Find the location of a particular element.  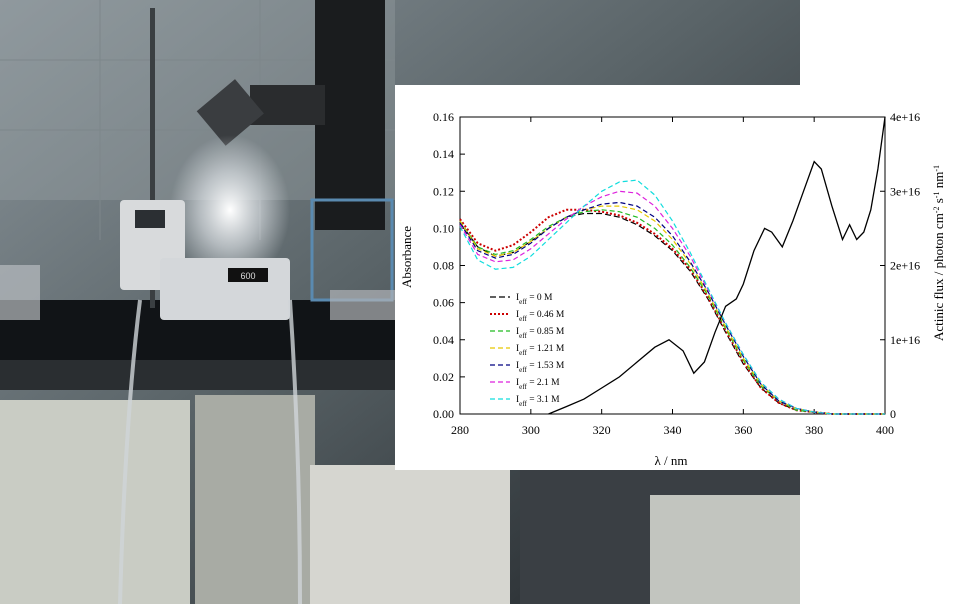

y-tick-label: 0.00 is located at coordinates (443, 414).